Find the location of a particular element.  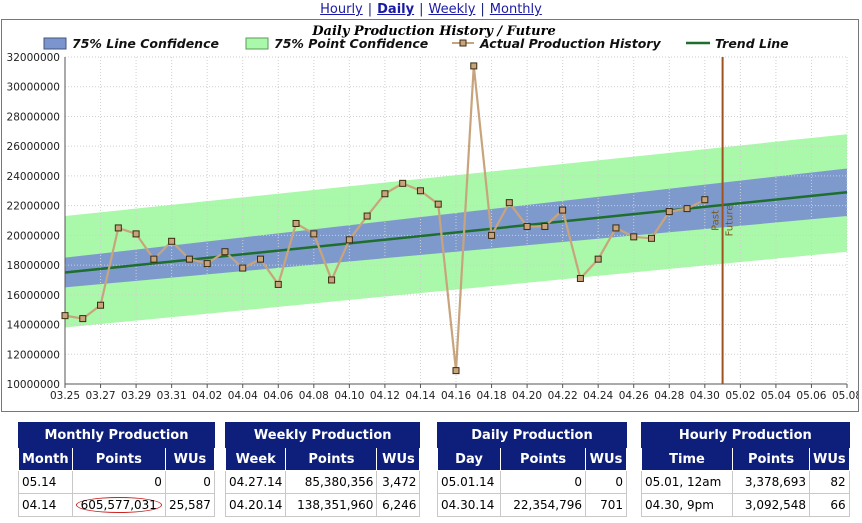

x-tick-label: 04.16 is located at coordinates (456, 396).